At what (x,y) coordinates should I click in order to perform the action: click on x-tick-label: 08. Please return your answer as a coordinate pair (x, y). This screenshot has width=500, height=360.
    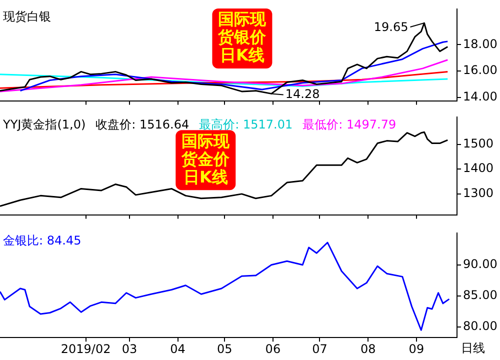
    Looking at the image, I should click on (368, 349).